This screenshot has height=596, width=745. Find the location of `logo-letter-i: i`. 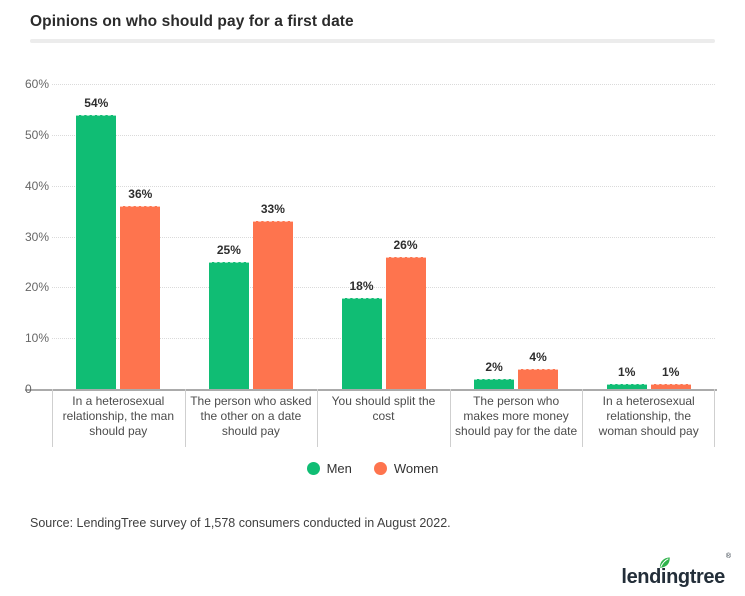

logo-letter-i: i is located at coordinates (664, 572).